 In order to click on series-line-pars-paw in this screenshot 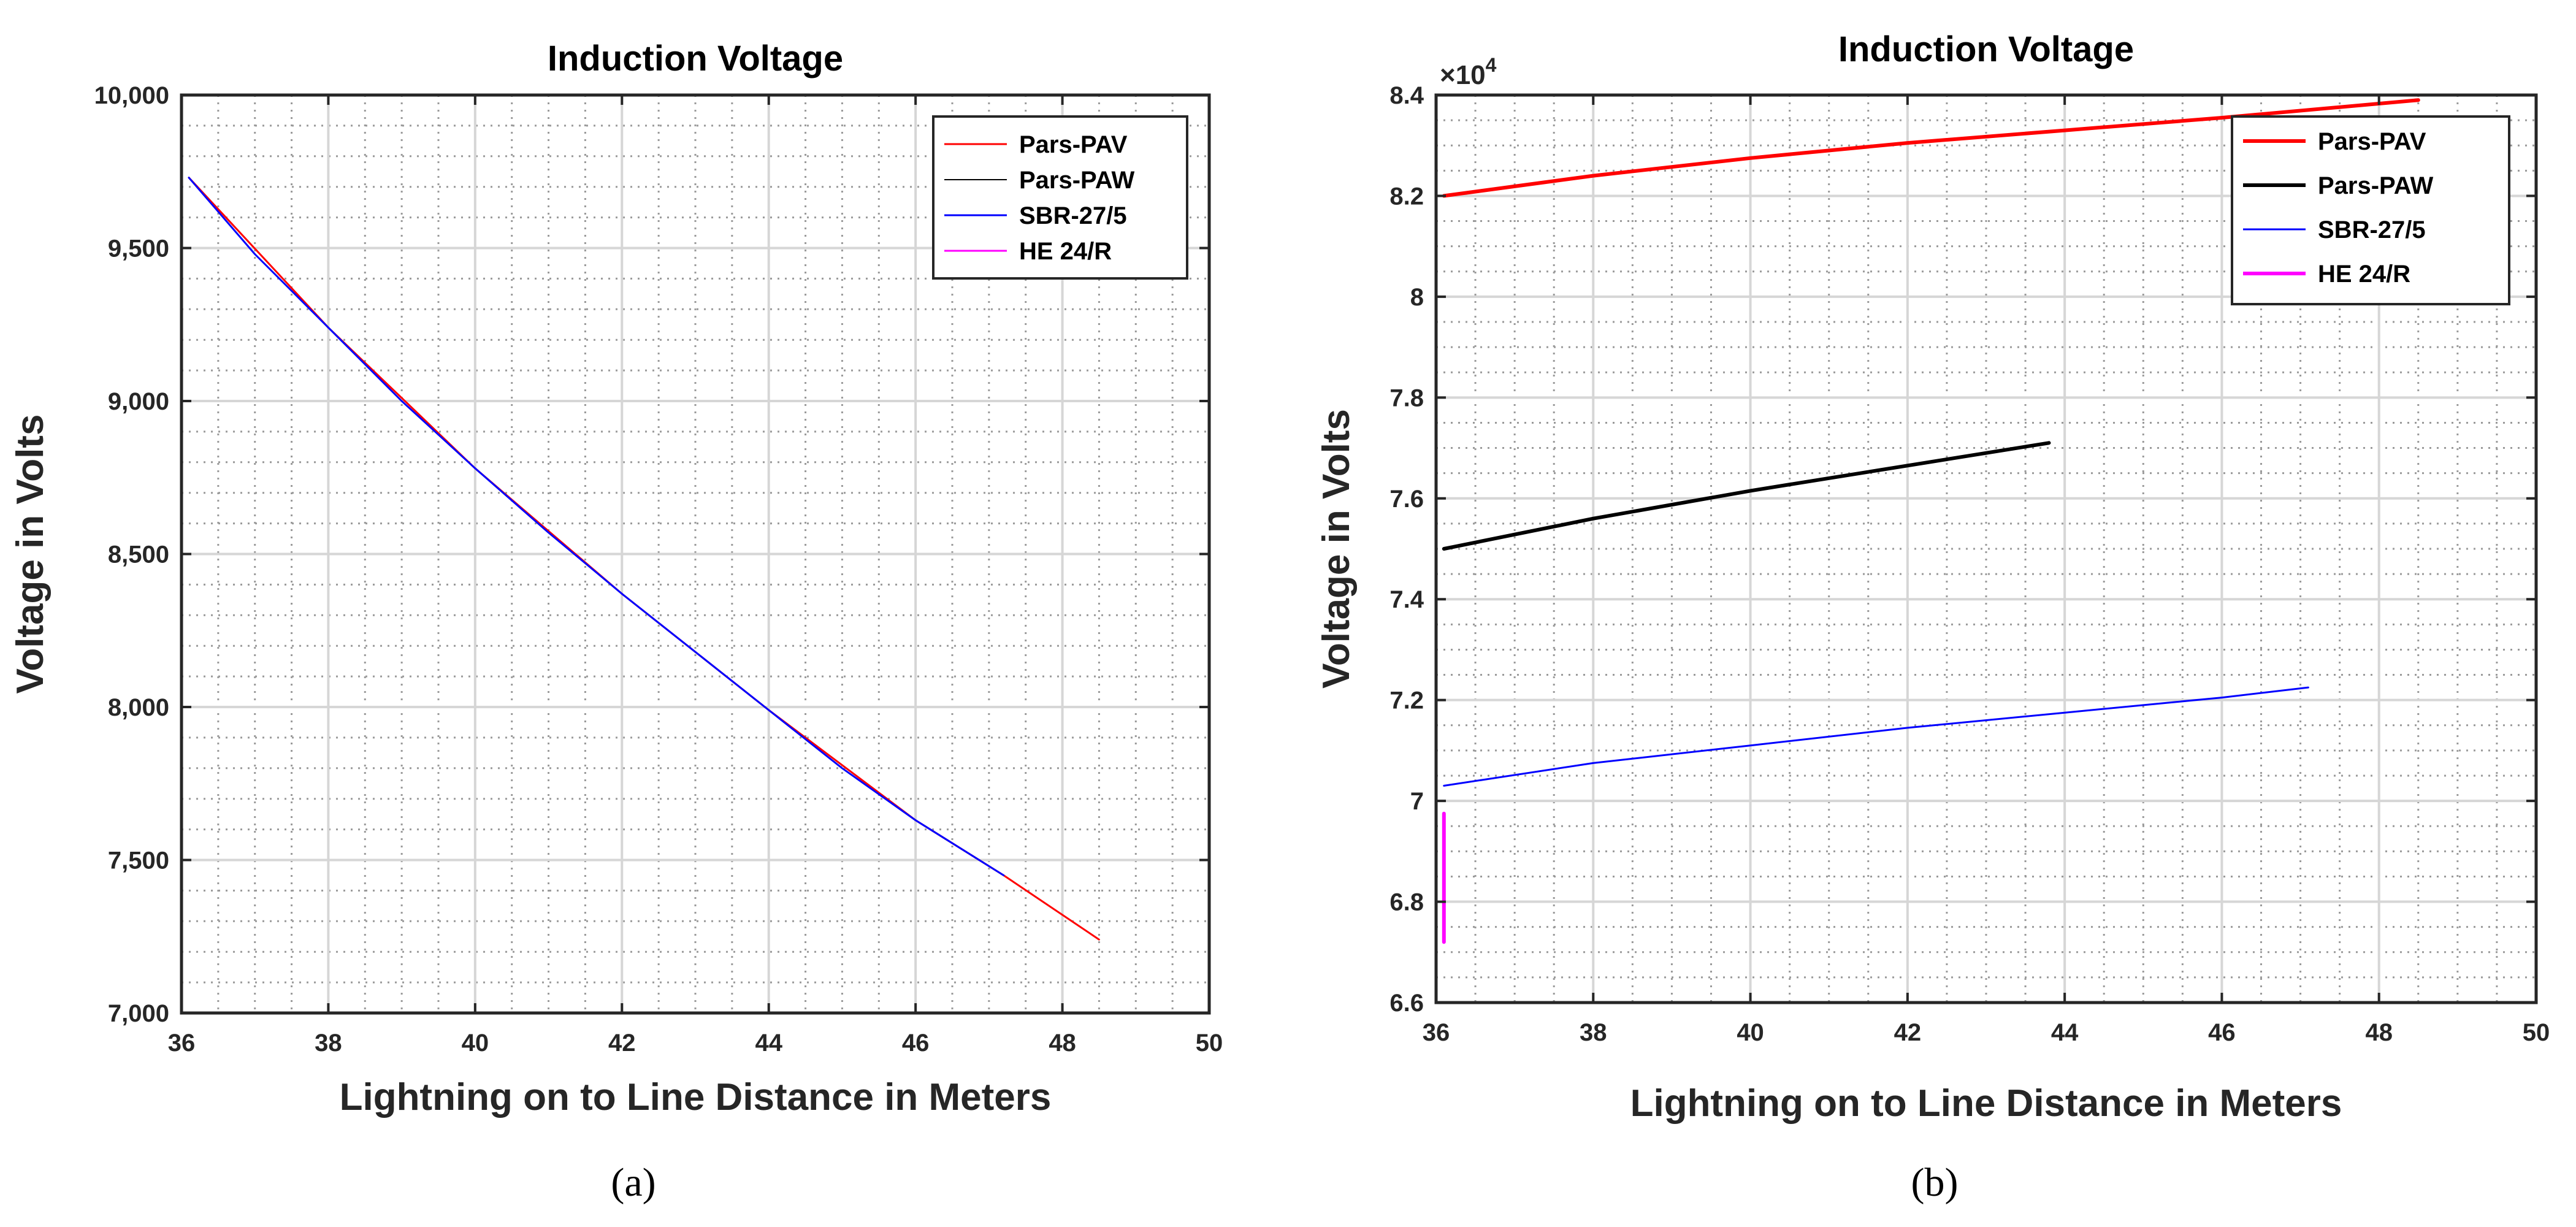, I will do `click(1746, 496)`.